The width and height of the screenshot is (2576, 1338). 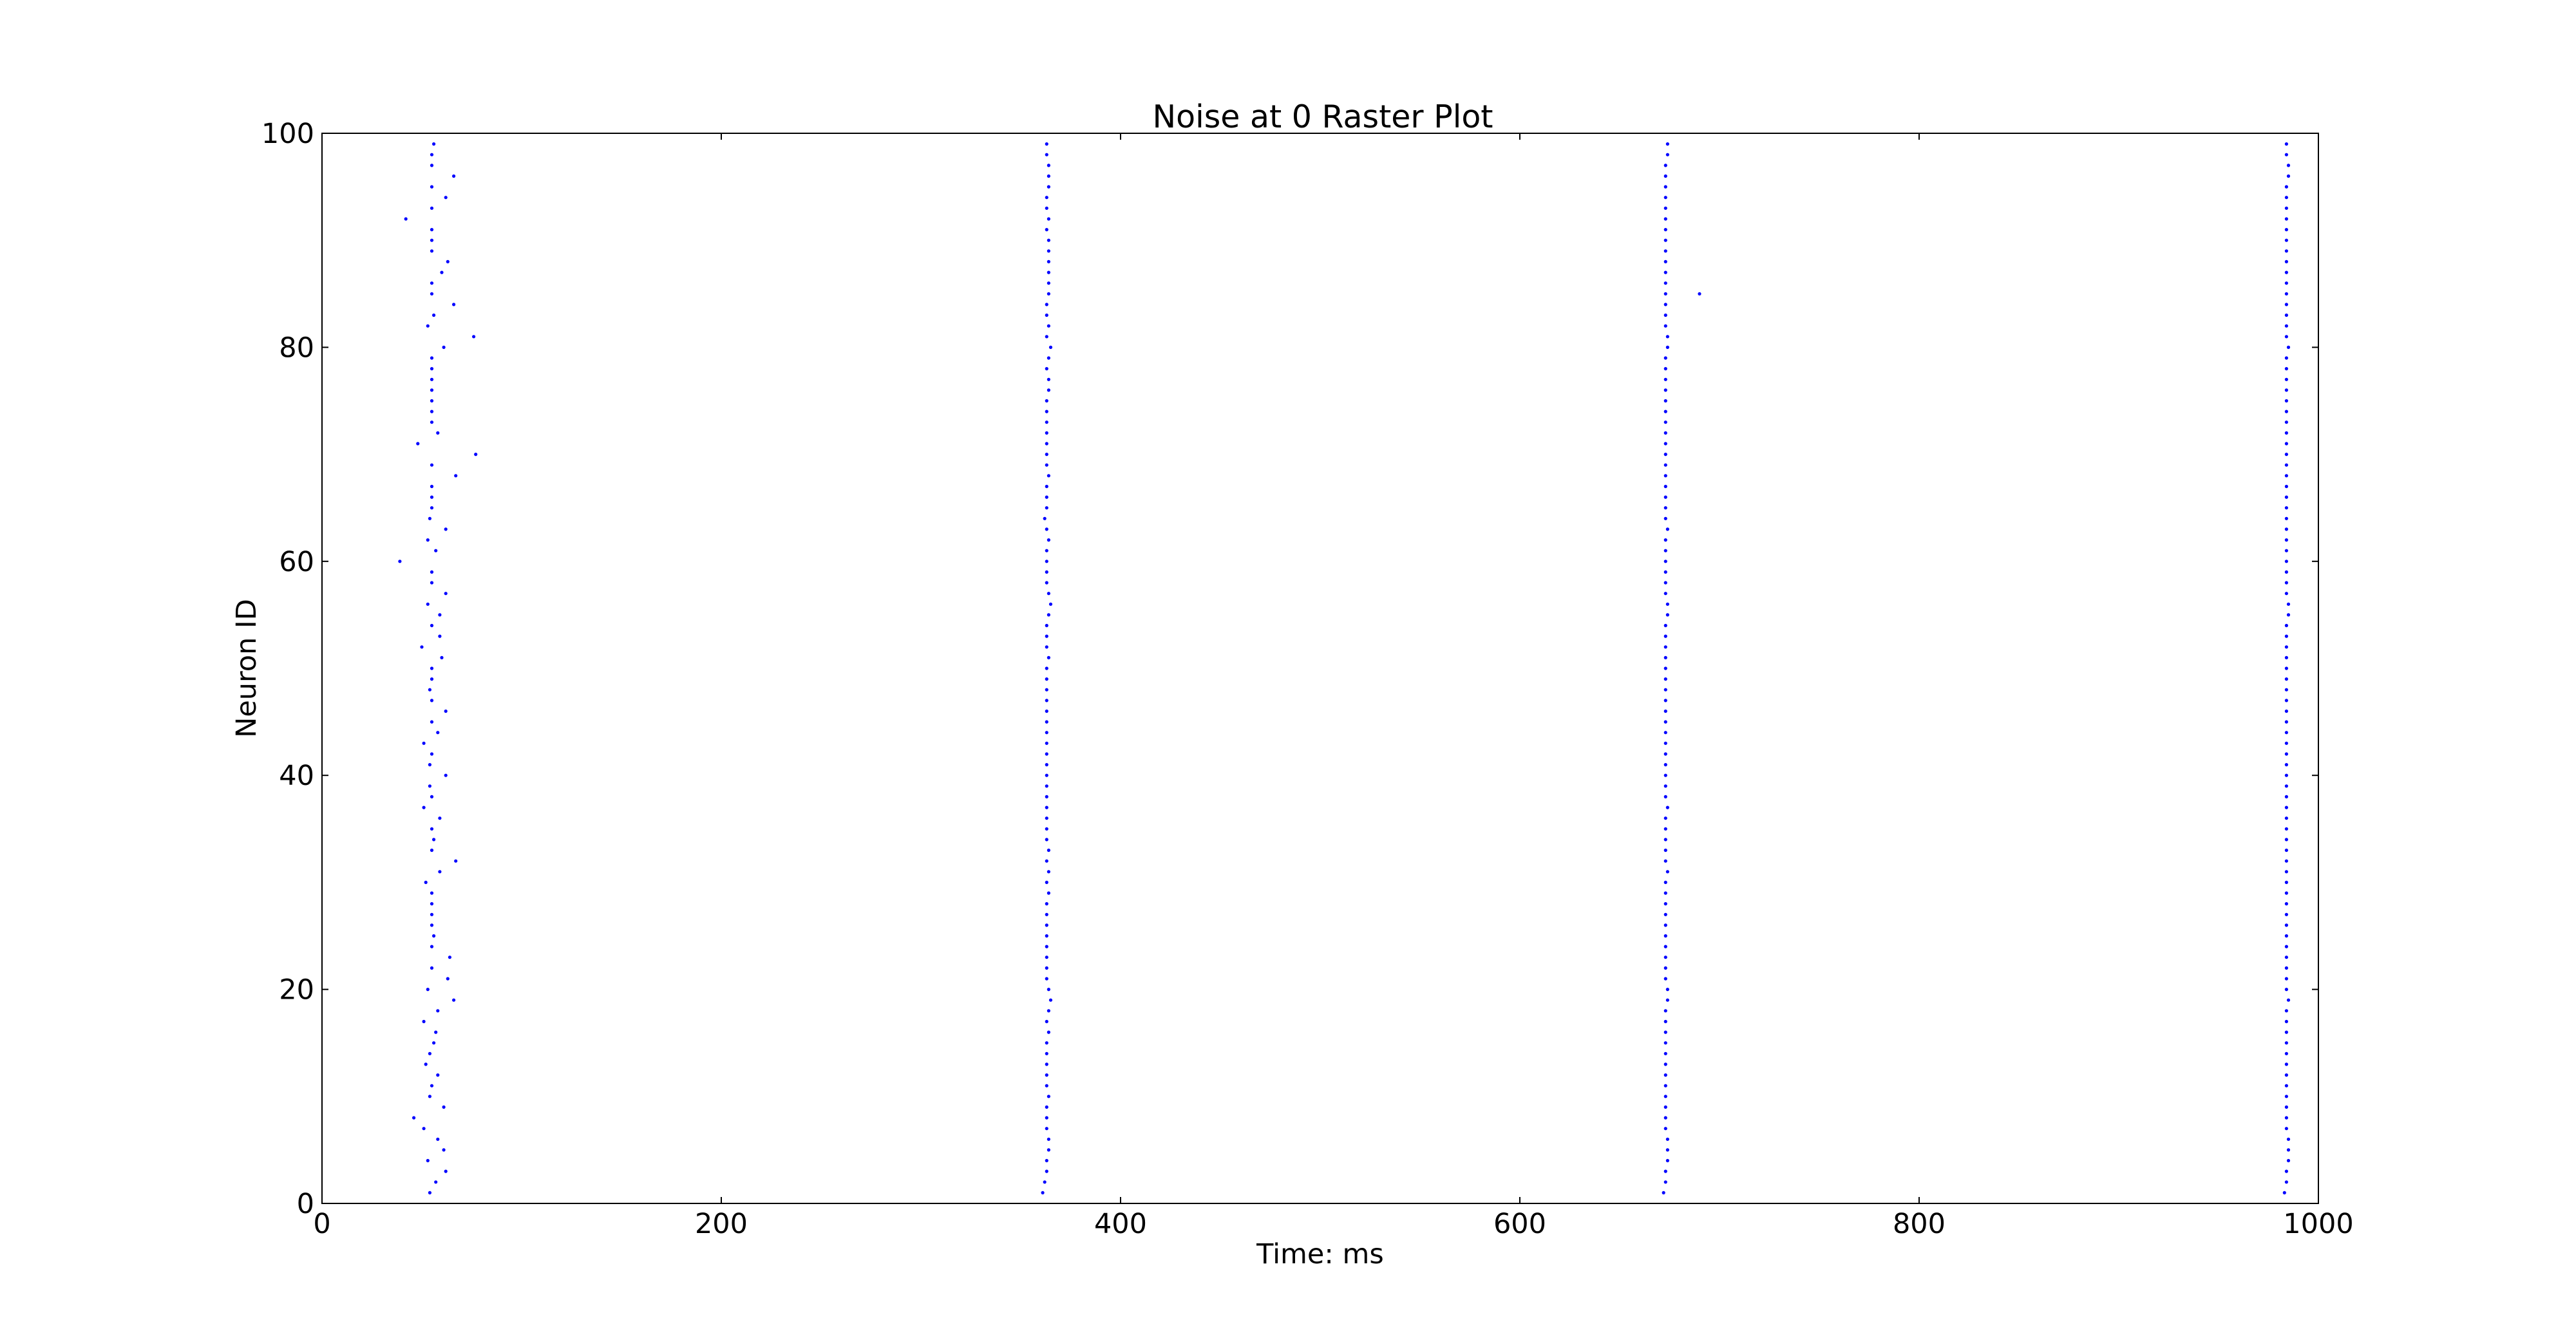 What do you see at coordinates (2318, 1224) in the screenshot?
I see `x-tick-label: 1000` at bounding box center [2318, 1224].